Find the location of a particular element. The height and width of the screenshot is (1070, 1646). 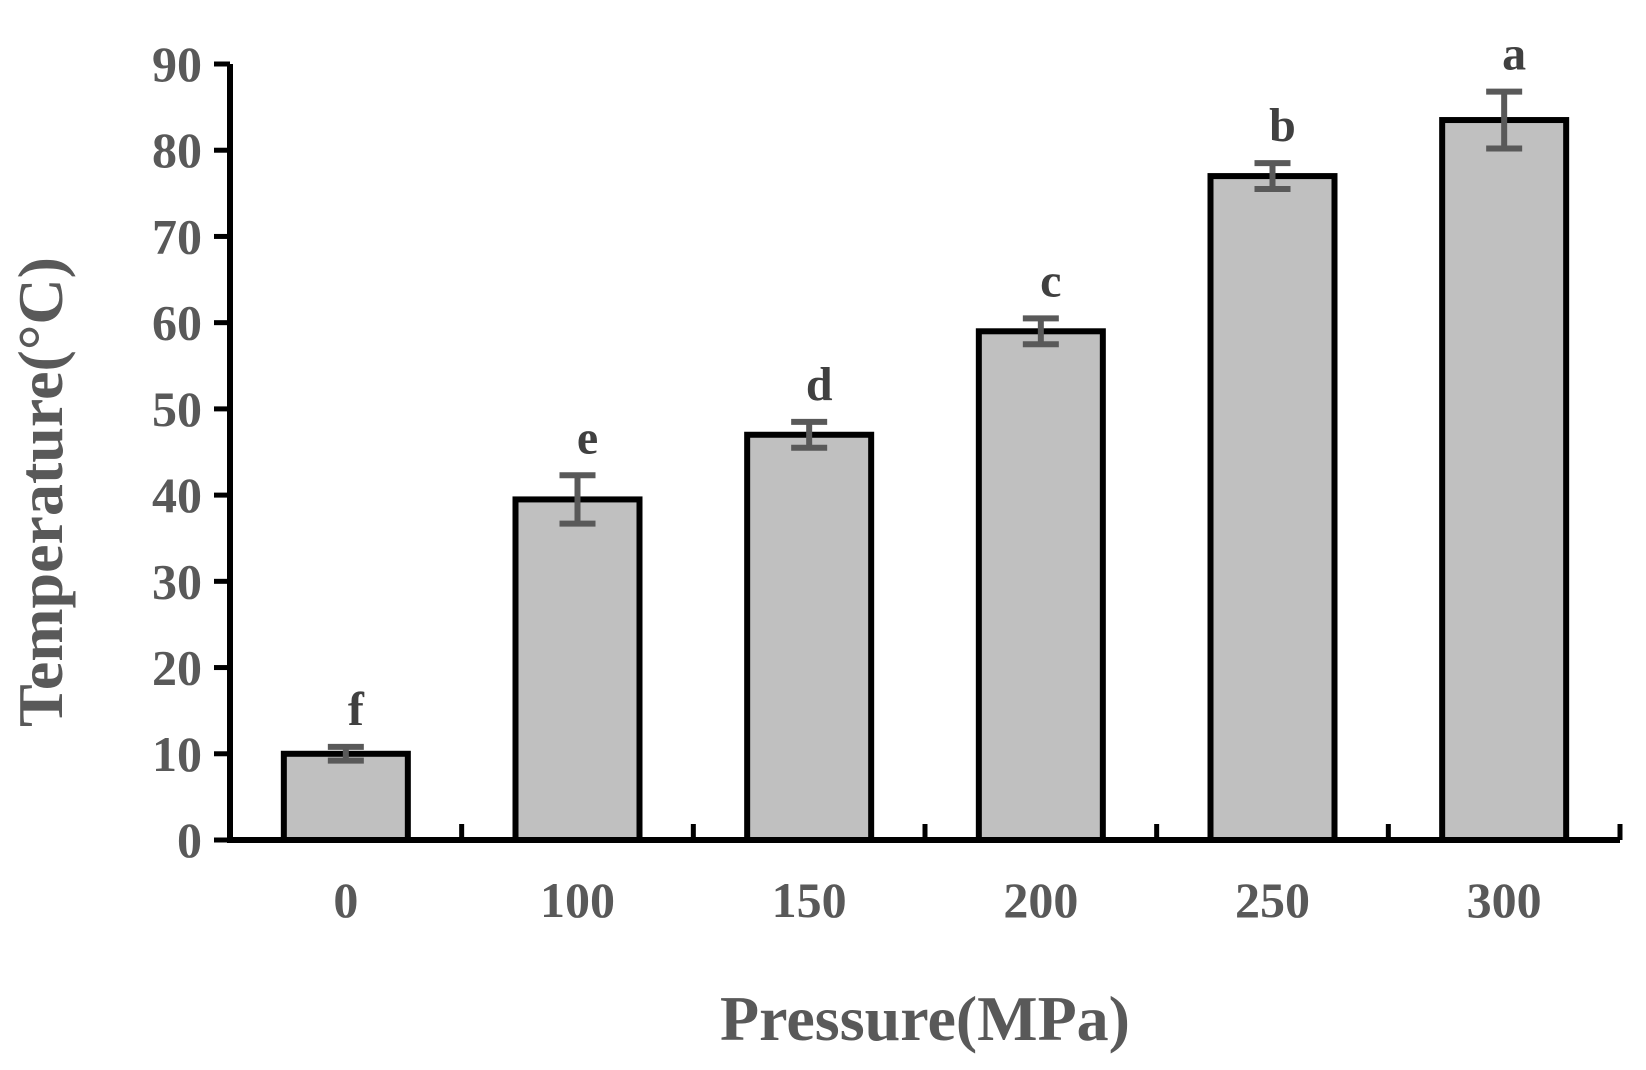

x-tick-label: 100 is located at coordinates (577, 900).